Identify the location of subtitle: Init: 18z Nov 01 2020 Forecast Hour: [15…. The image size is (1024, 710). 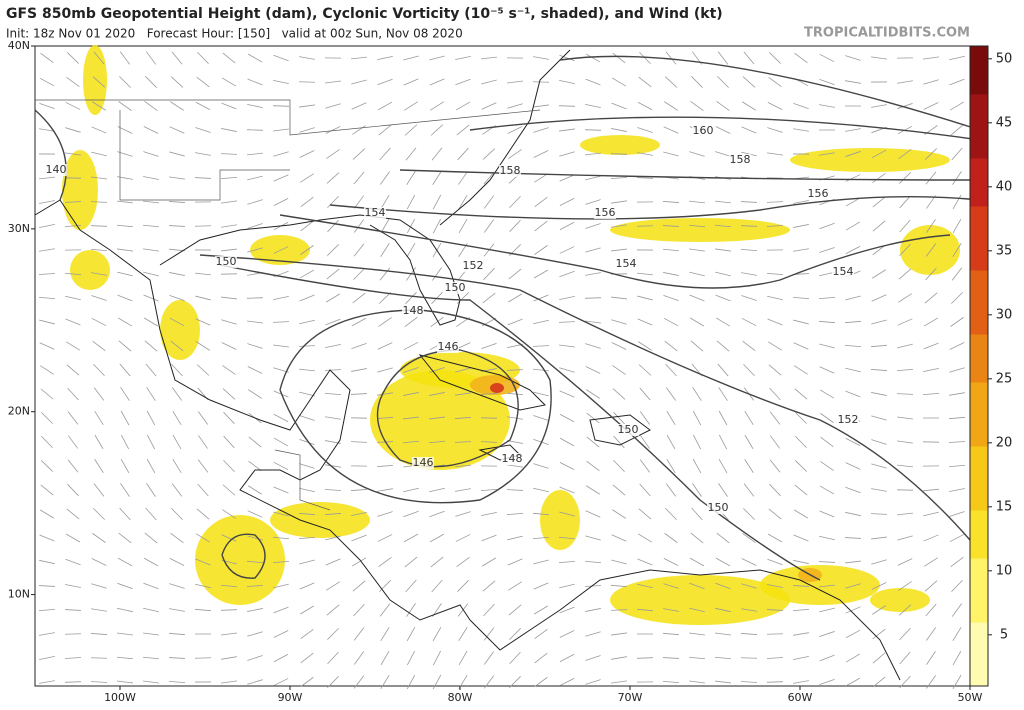
(234, 34).